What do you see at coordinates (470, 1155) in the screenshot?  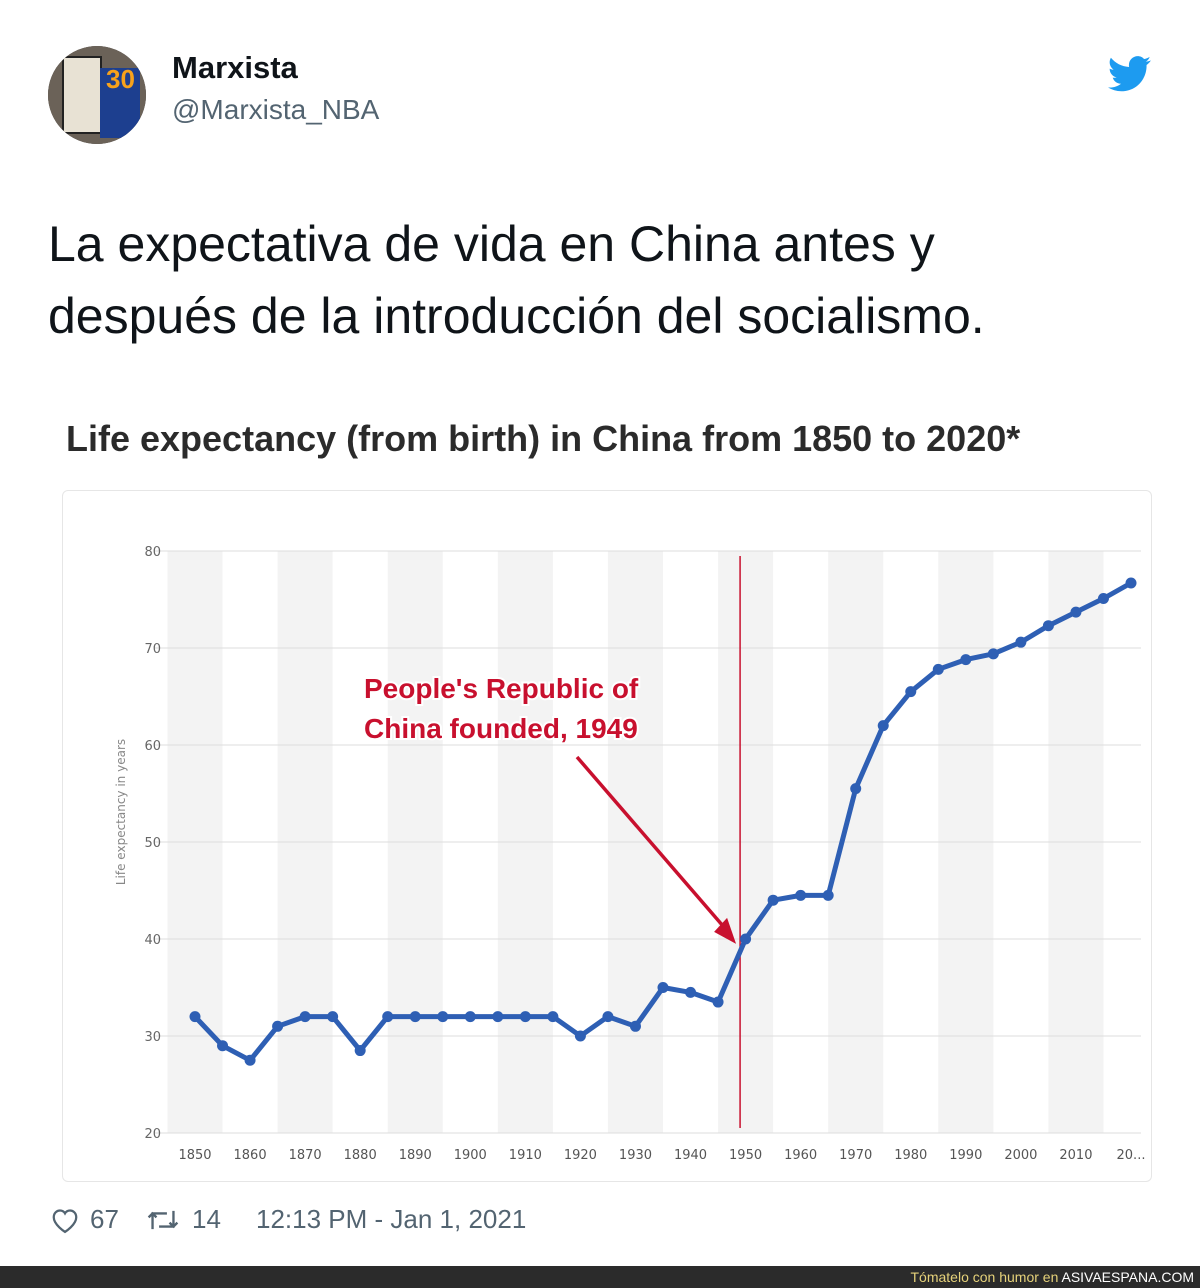 I see `x-tick-label: 1900` at bounding box center [470, 1155].